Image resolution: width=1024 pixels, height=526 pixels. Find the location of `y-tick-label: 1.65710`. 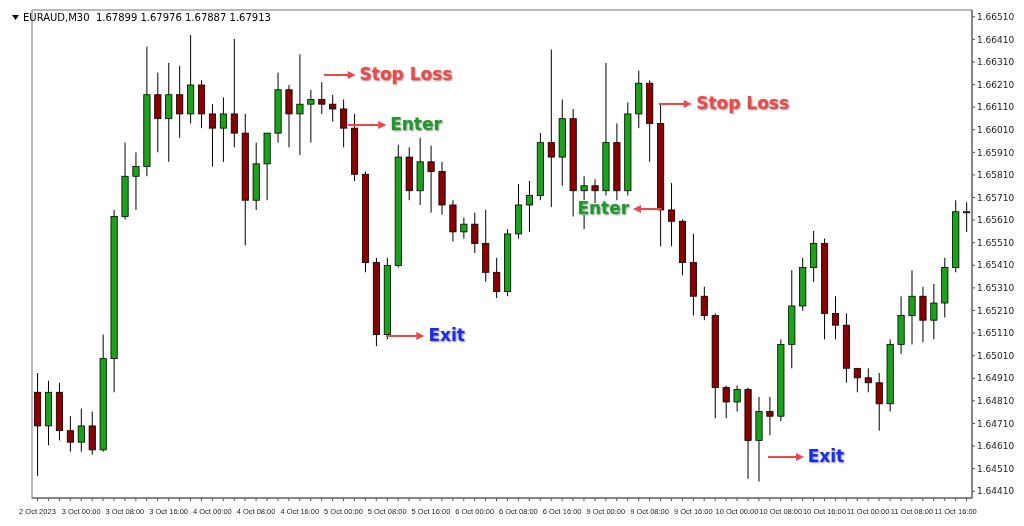

y-tick-label: 1.65710 is located at coordinates (996, 197).